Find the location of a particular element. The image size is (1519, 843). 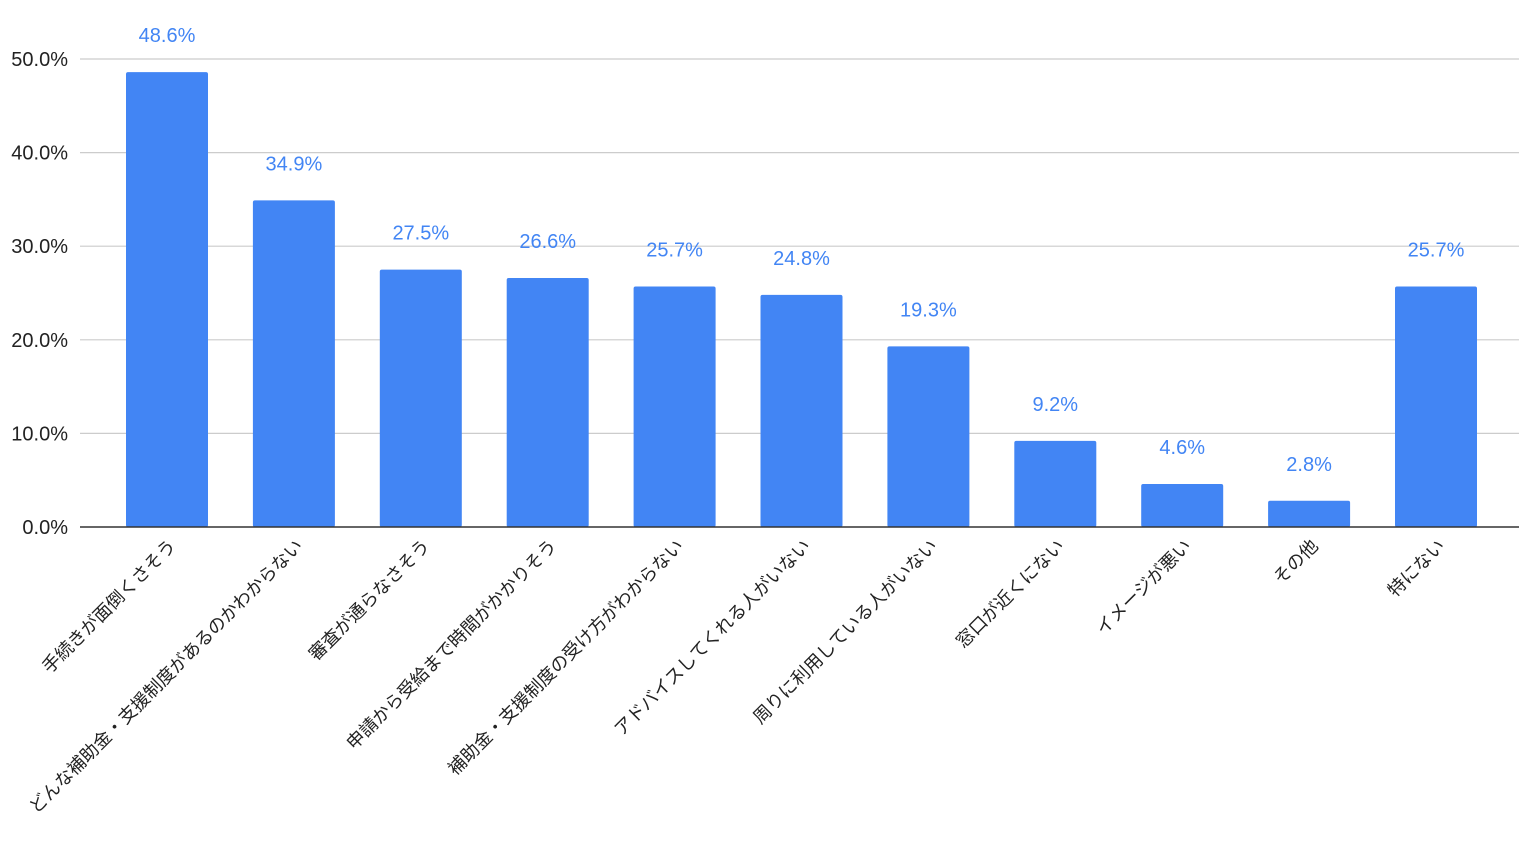

y-tick-label: 10.0% is located at coordinates (39, 434).